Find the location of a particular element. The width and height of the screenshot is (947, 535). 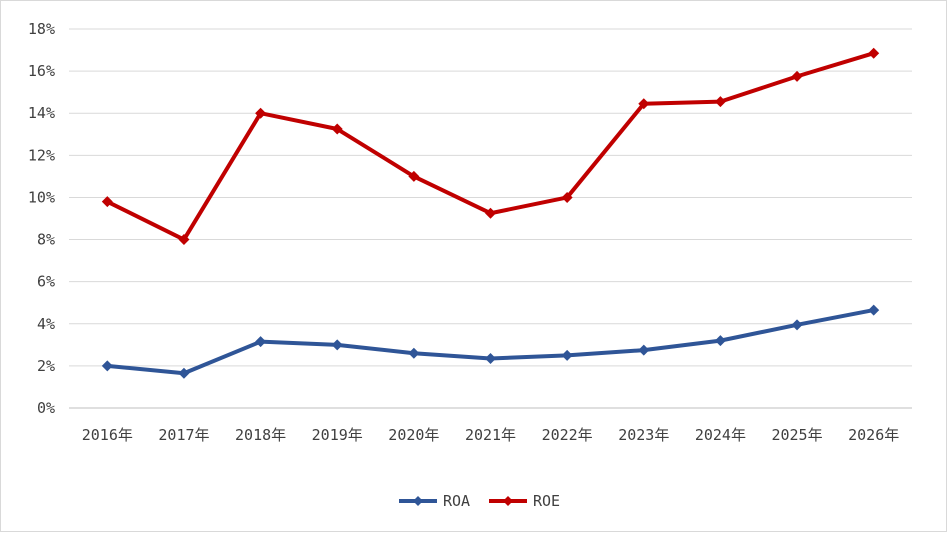

x-tick-label: 2026年 is located at coordinates (873, 435).